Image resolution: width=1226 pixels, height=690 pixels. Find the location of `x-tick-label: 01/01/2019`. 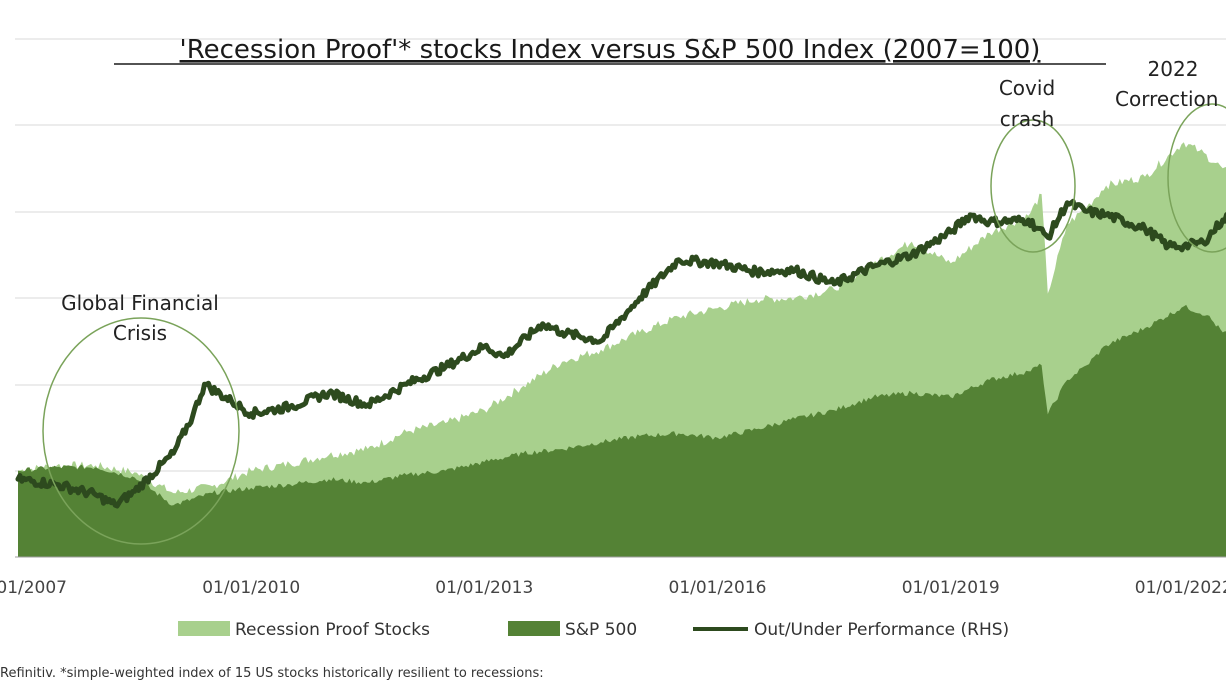

x-tick-label: 01/01/2019 is located at coordinates (951, 588).